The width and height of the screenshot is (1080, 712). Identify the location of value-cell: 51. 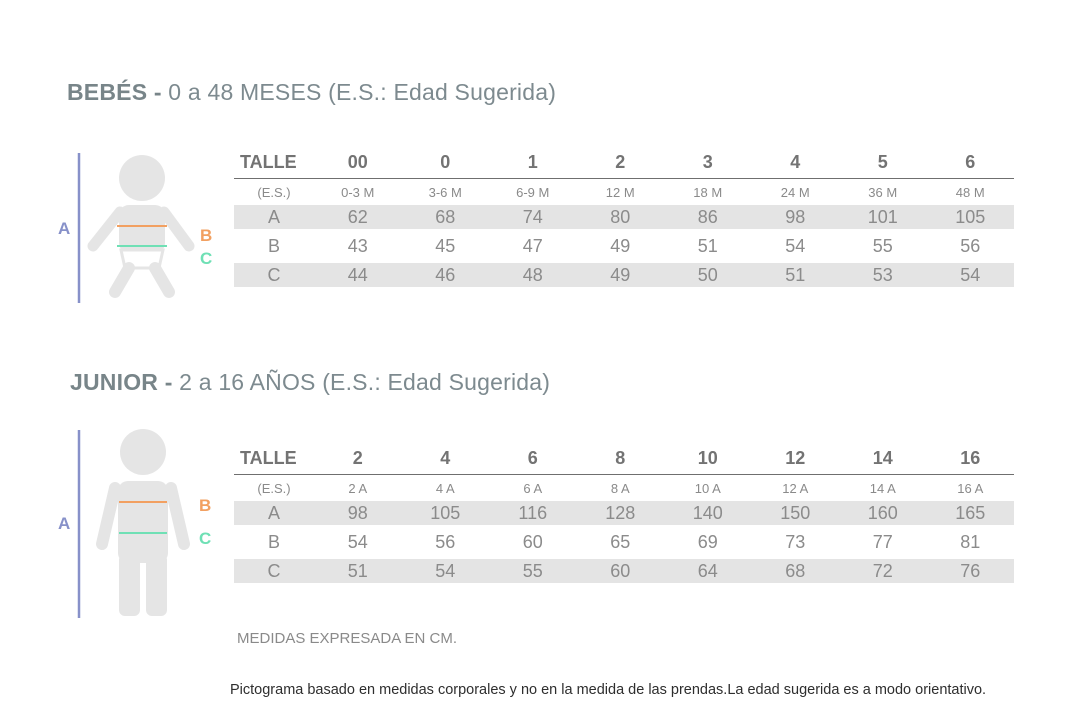
(707, 245).